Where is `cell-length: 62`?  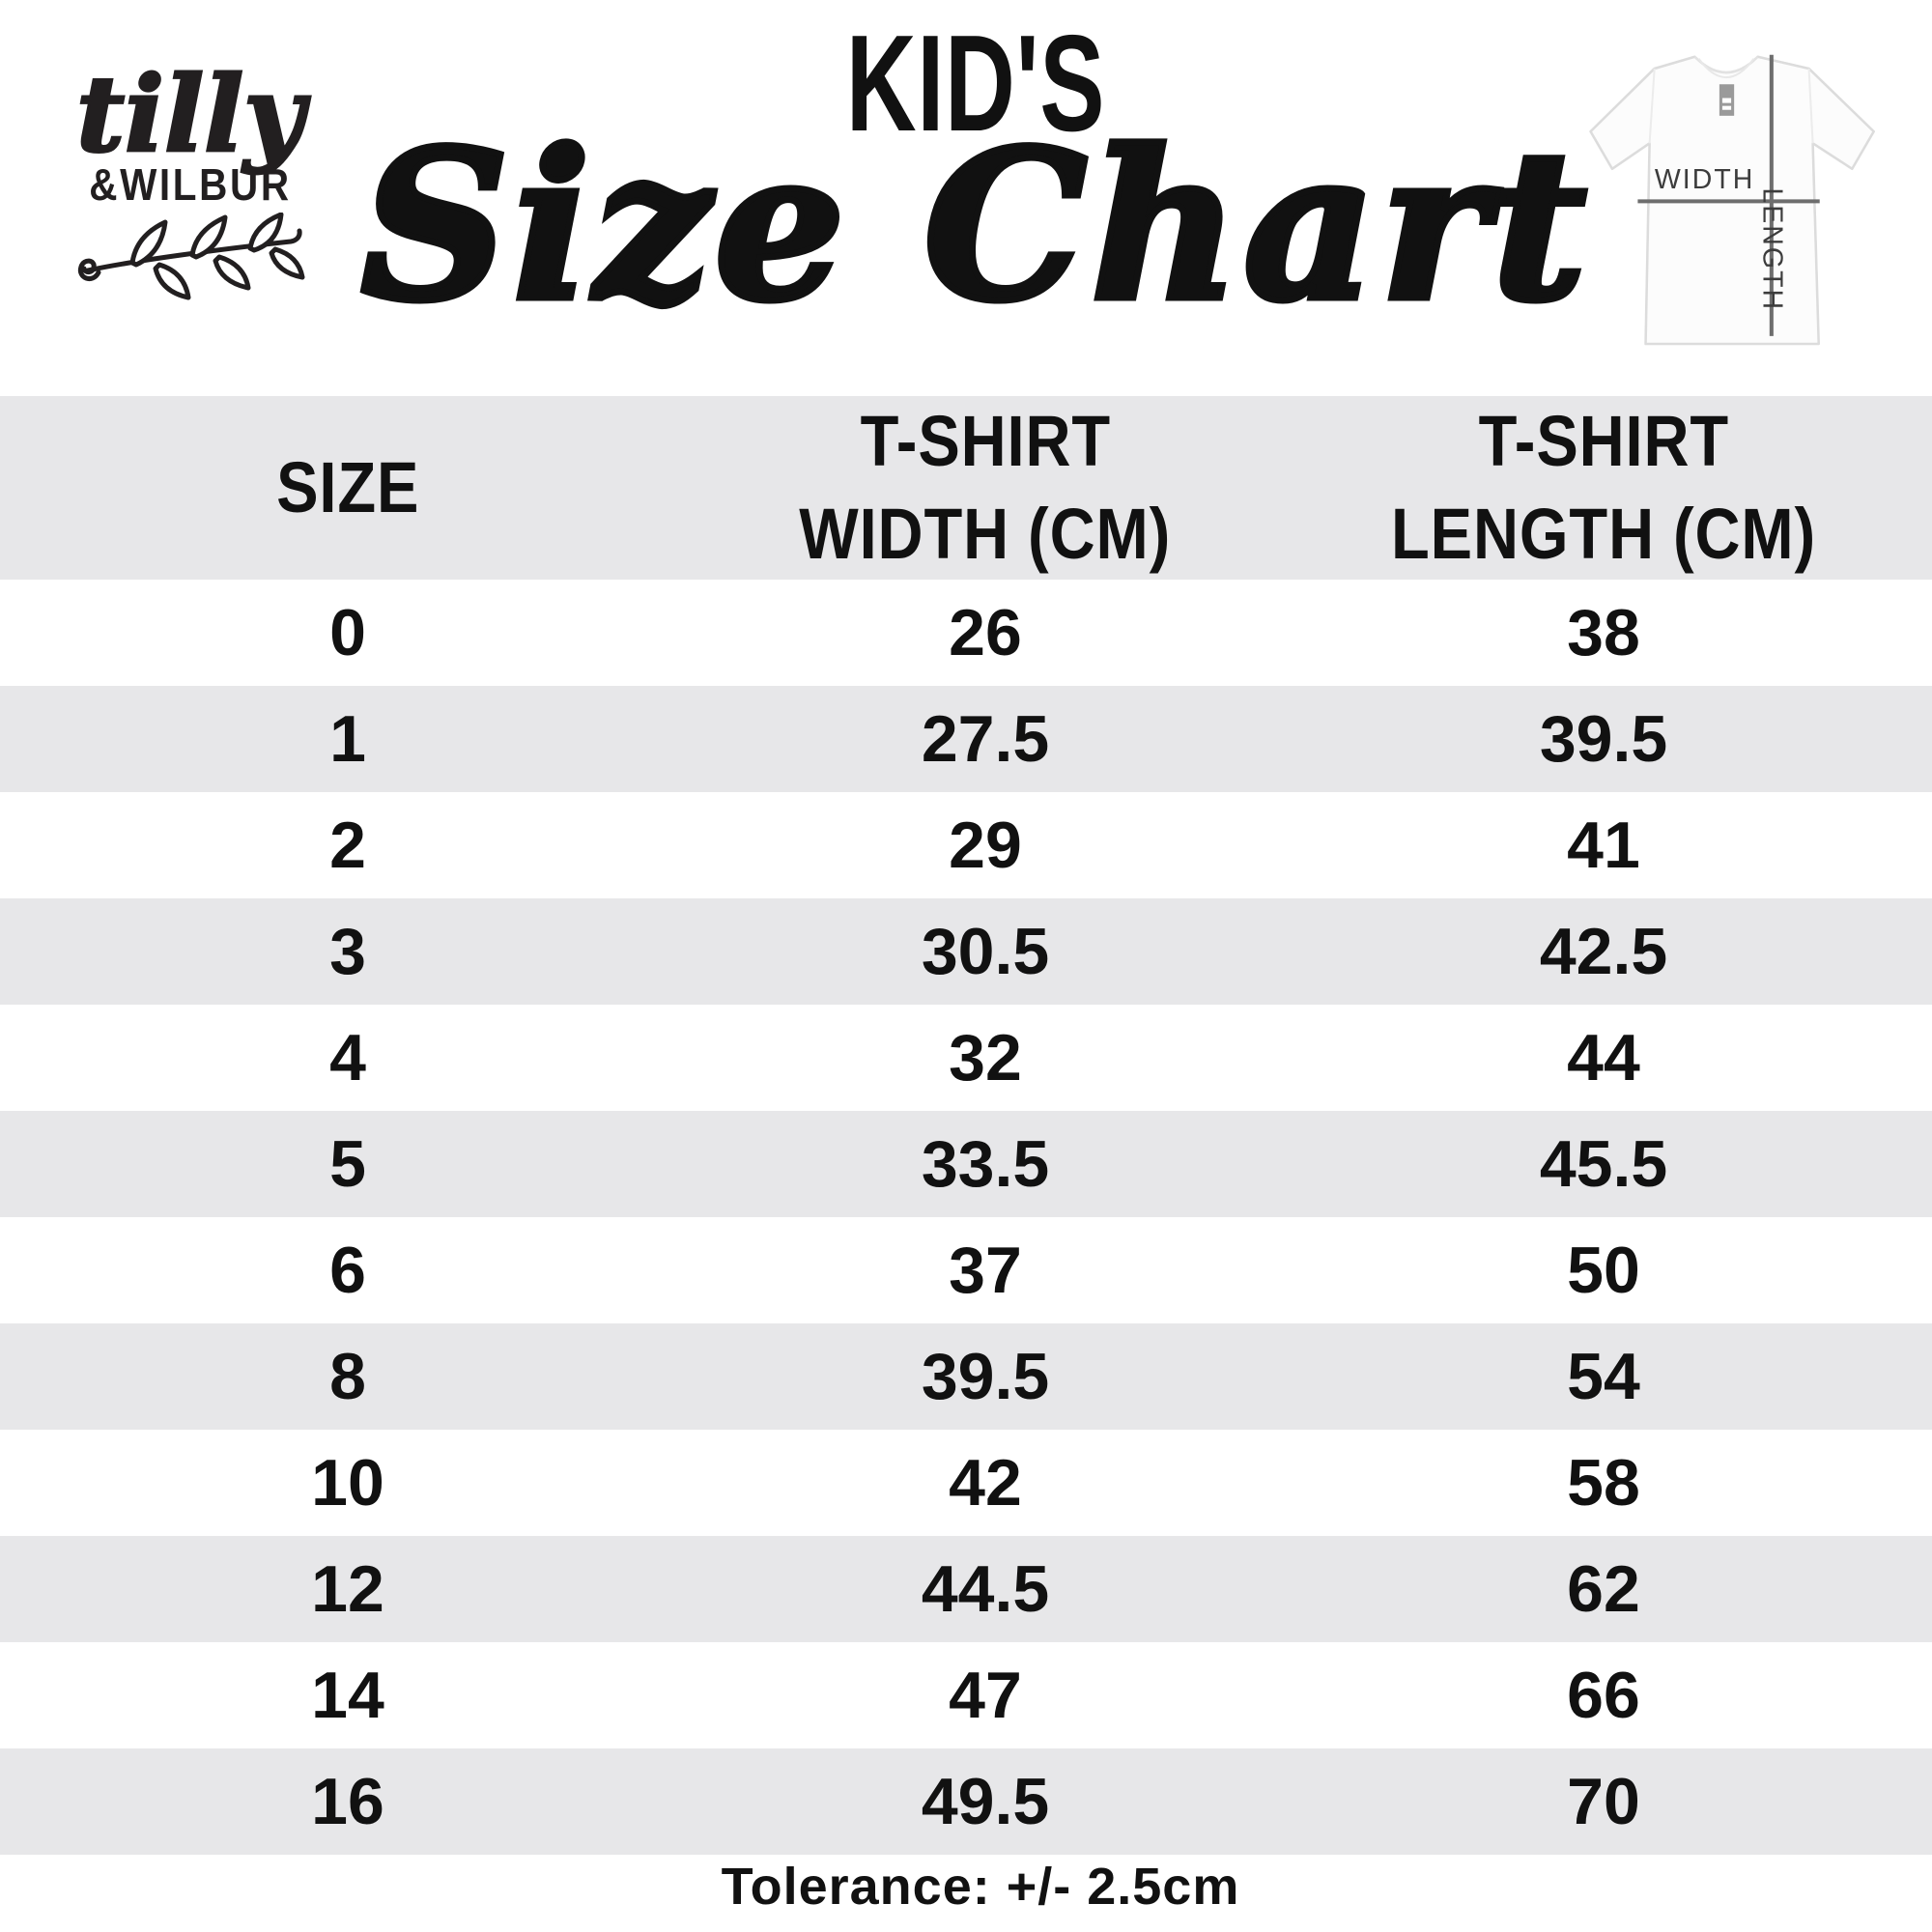
cell-length: 62 is located at coordinates (1603, 1589).